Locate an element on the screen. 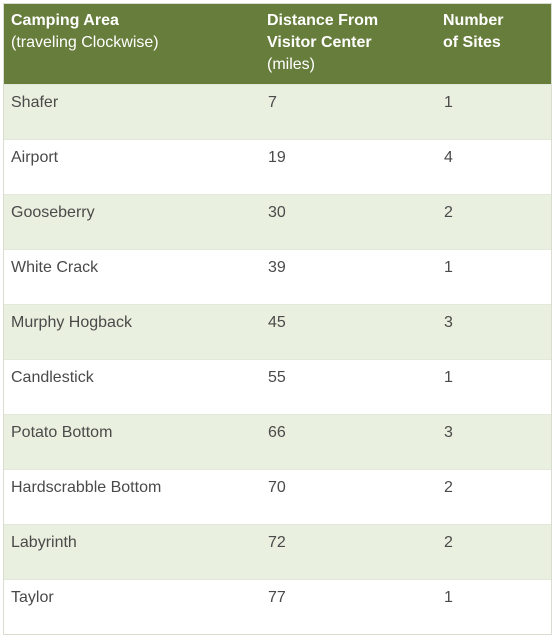 This screenshot has height=640, width=555. cell-distance: 7 is located at coordinates (348, 111).